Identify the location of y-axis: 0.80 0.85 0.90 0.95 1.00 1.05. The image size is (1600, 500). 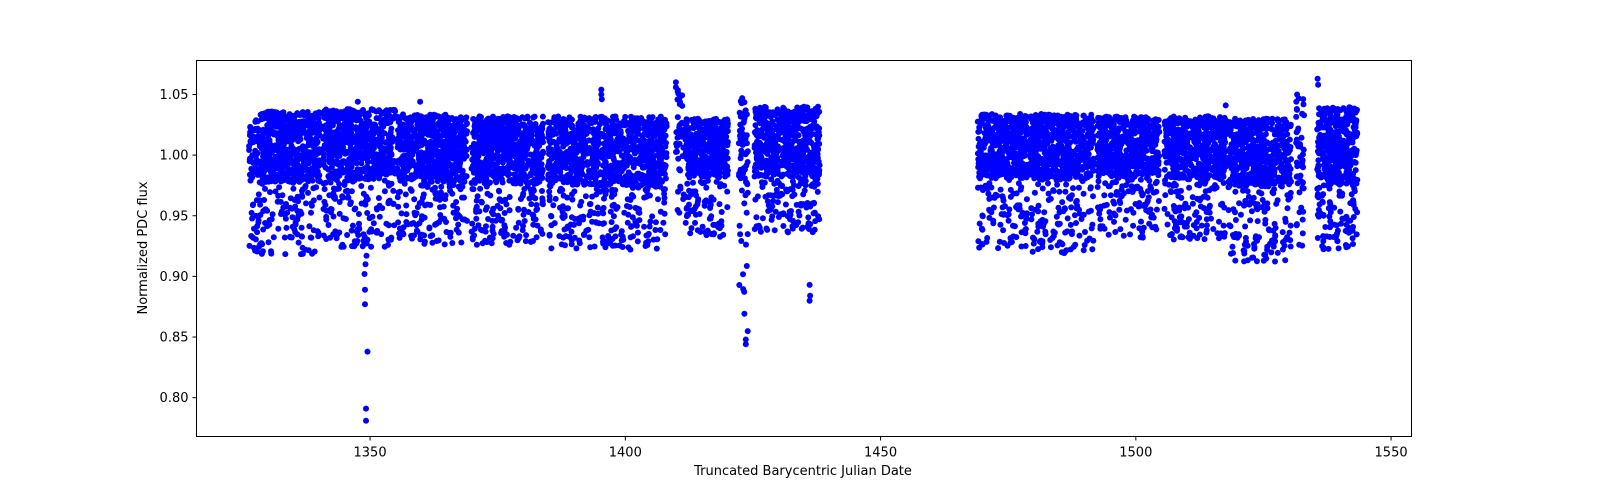
(178, 247).